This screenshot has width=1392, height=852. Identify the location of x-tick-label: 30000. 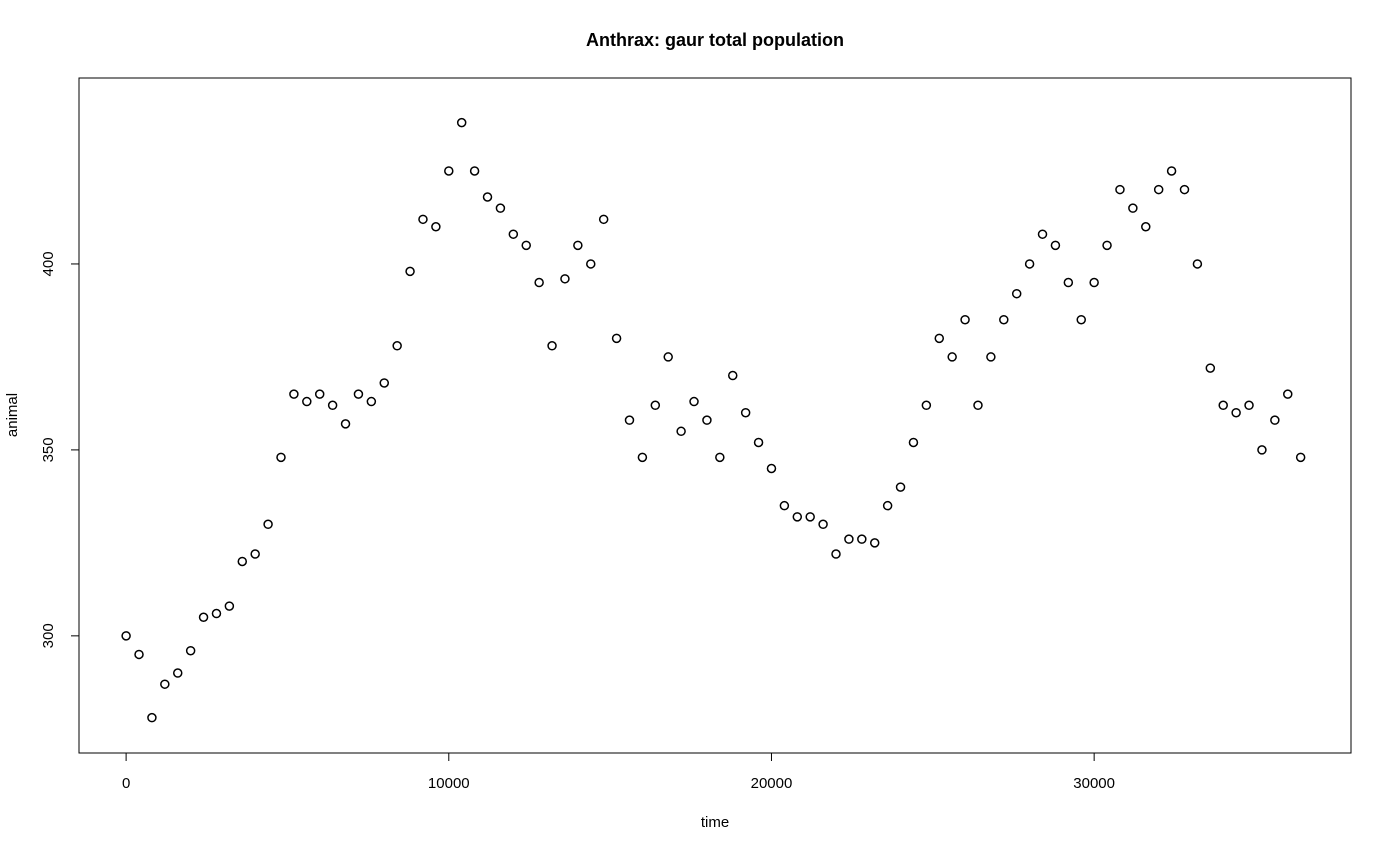
(1094, 783).